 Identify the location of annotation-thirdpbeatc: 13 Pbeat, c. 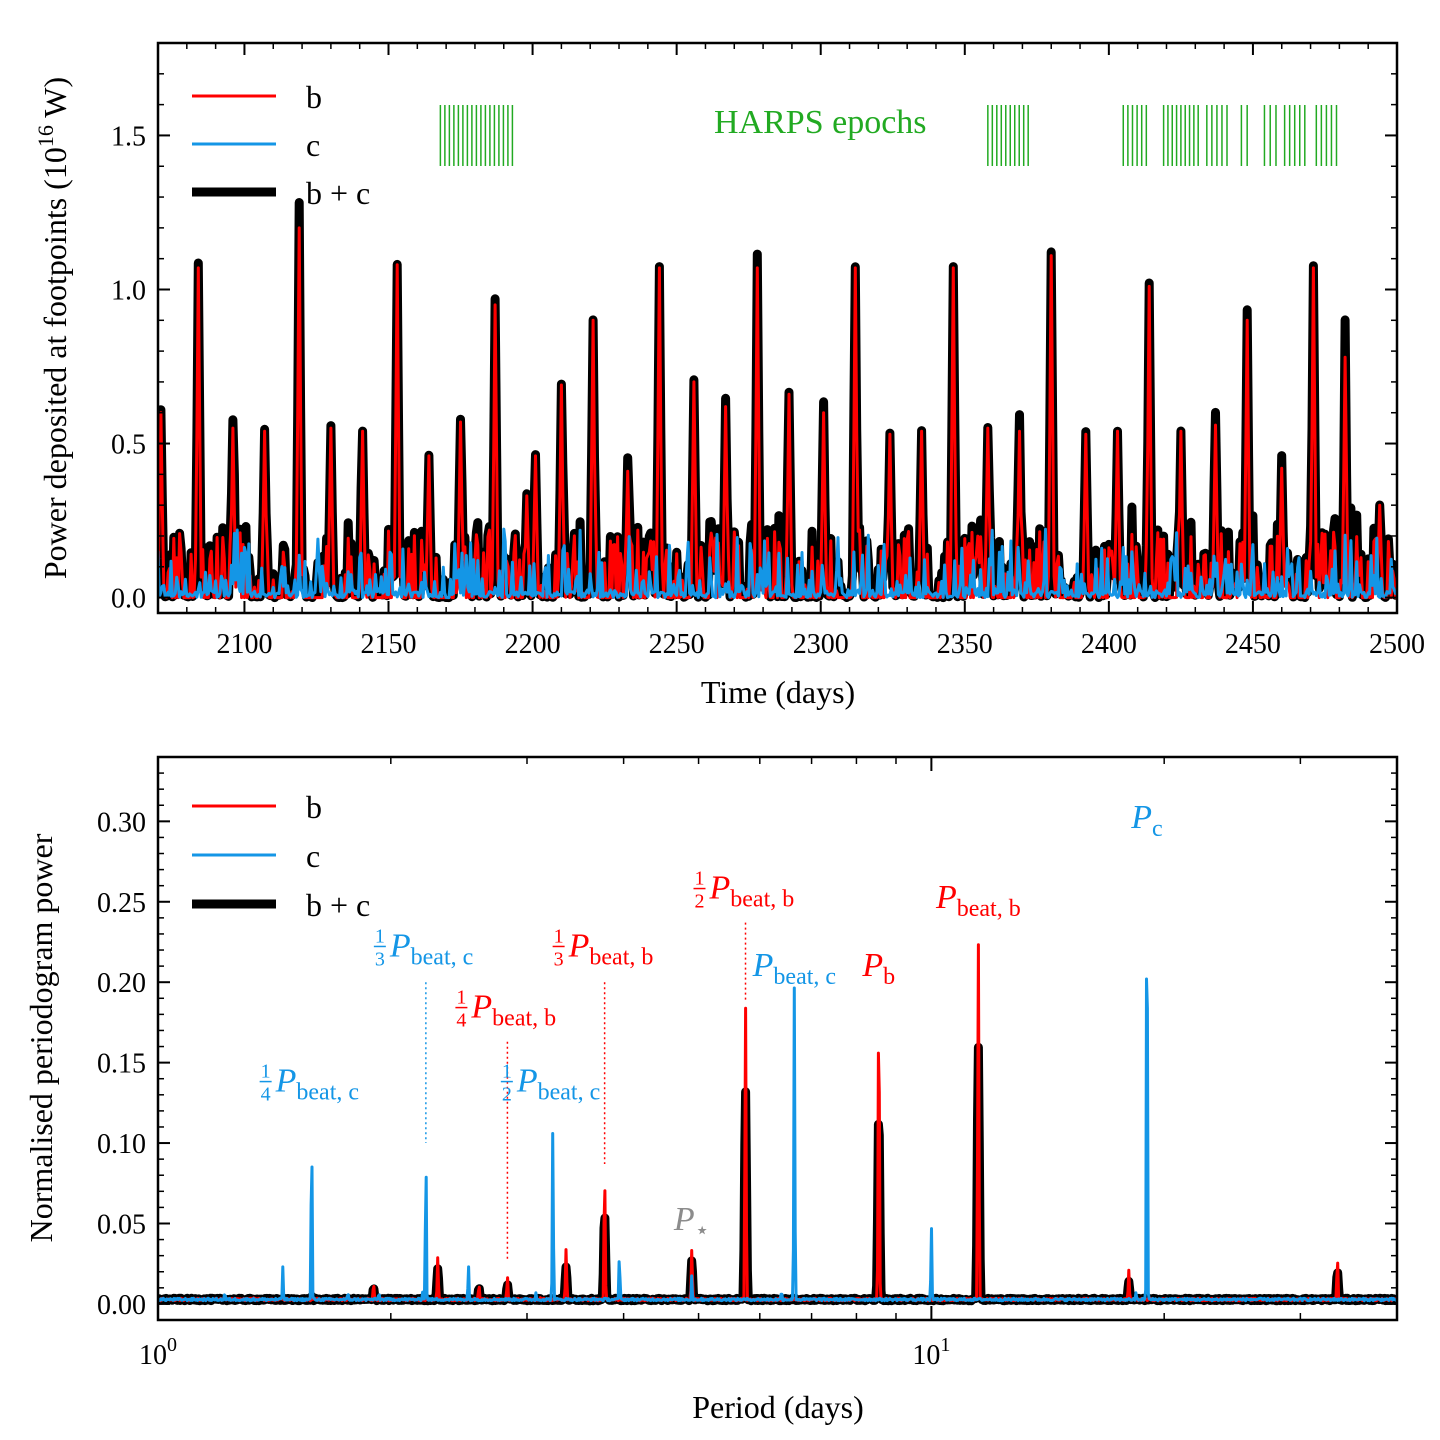
(423, 947).